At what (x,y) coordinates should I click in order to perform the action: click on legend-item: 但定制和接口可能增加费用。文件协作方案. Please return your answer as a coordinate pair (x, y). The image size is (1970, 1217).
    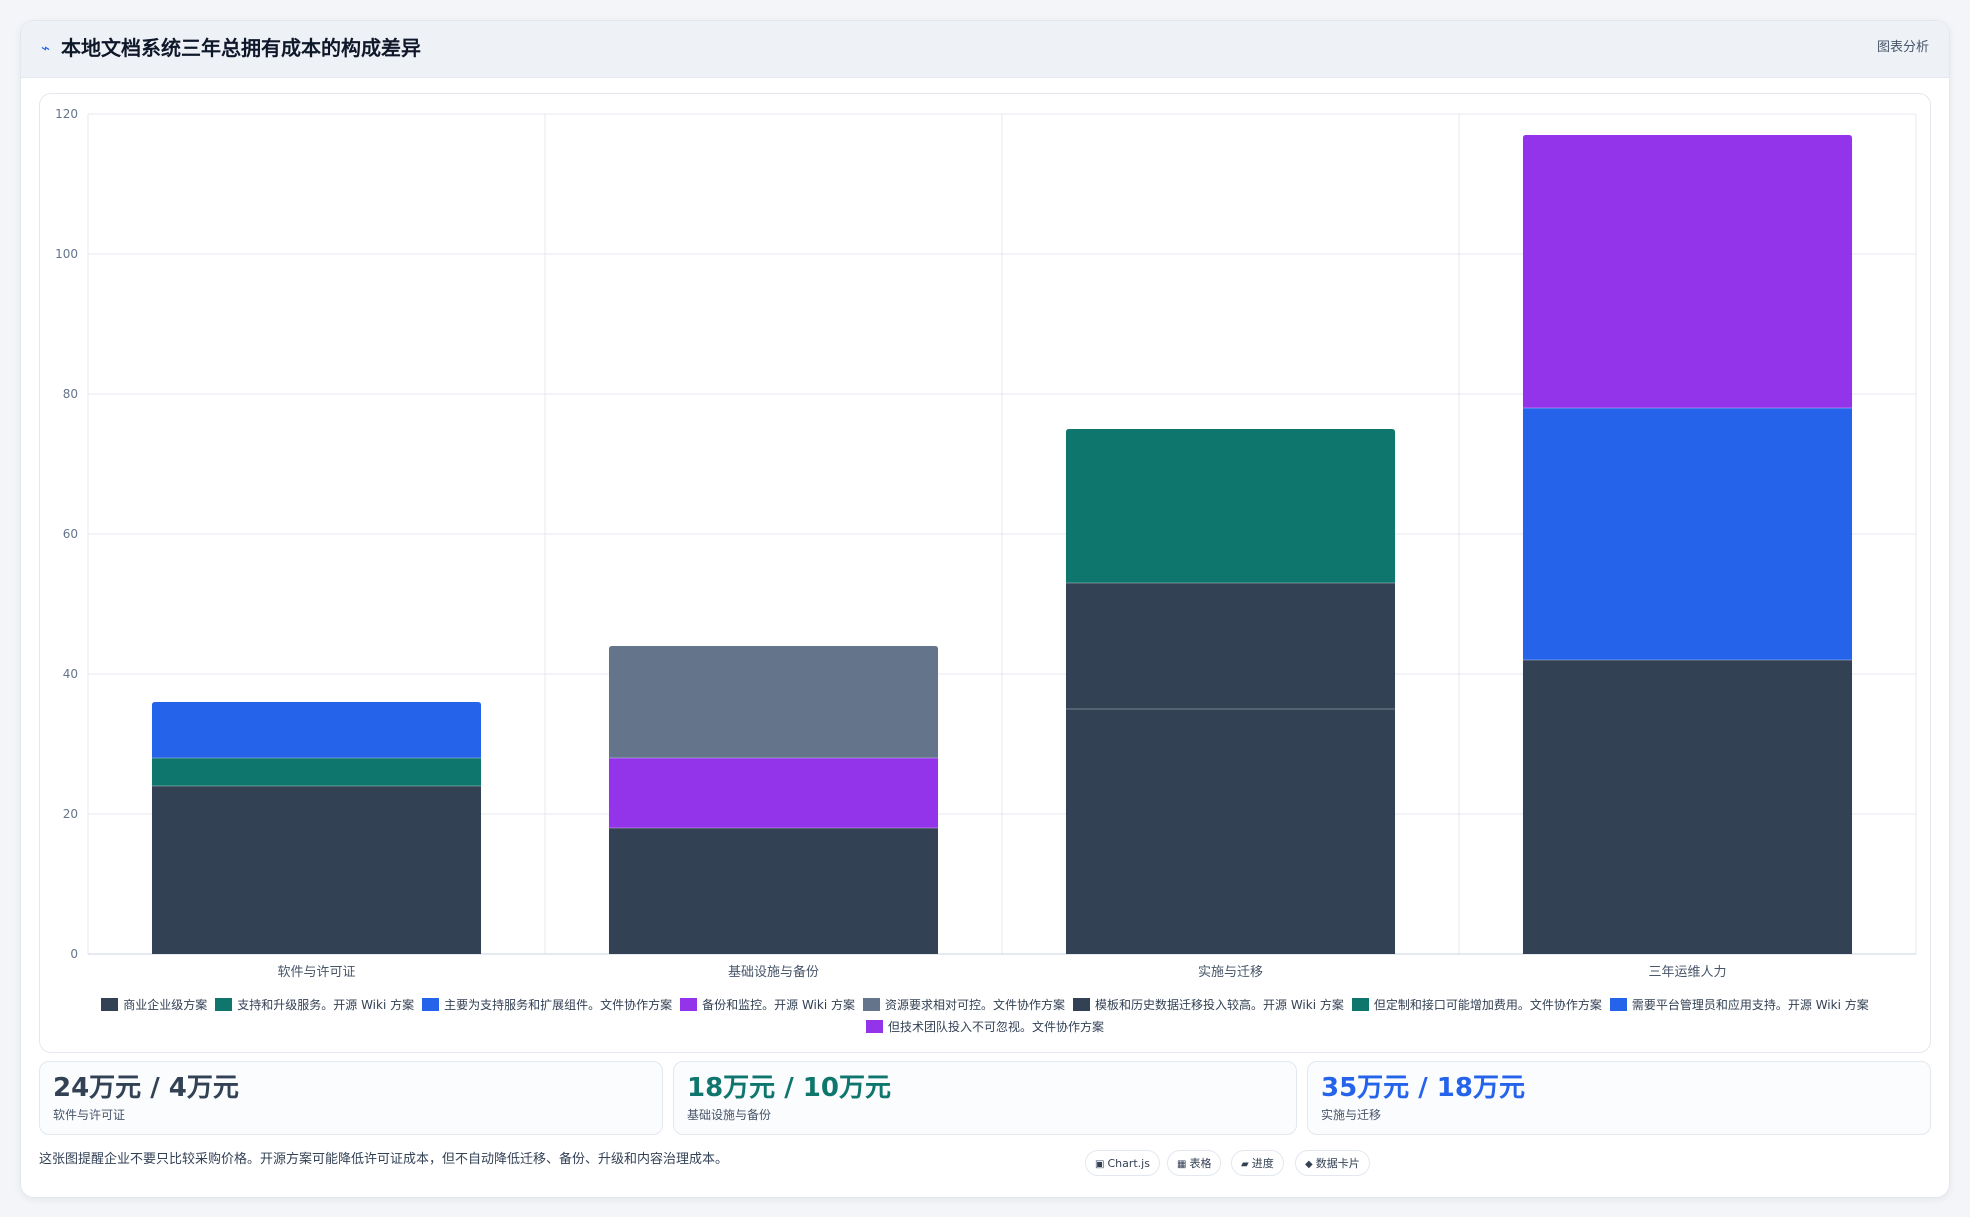
    Looking at the image, I should click on (1476, 1005).